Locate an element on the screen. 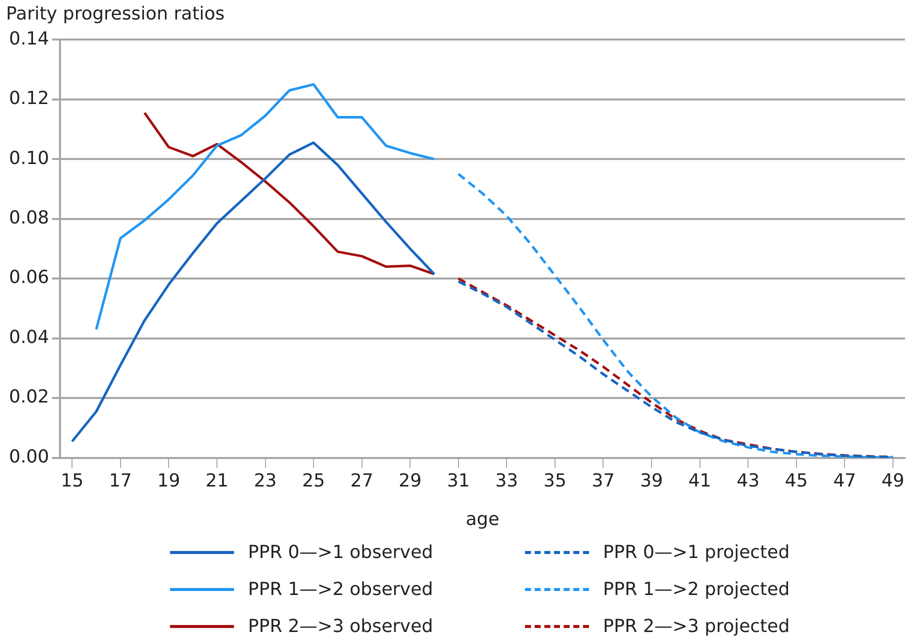  x-tick-label: 27 is located at coordinates (362, 481).